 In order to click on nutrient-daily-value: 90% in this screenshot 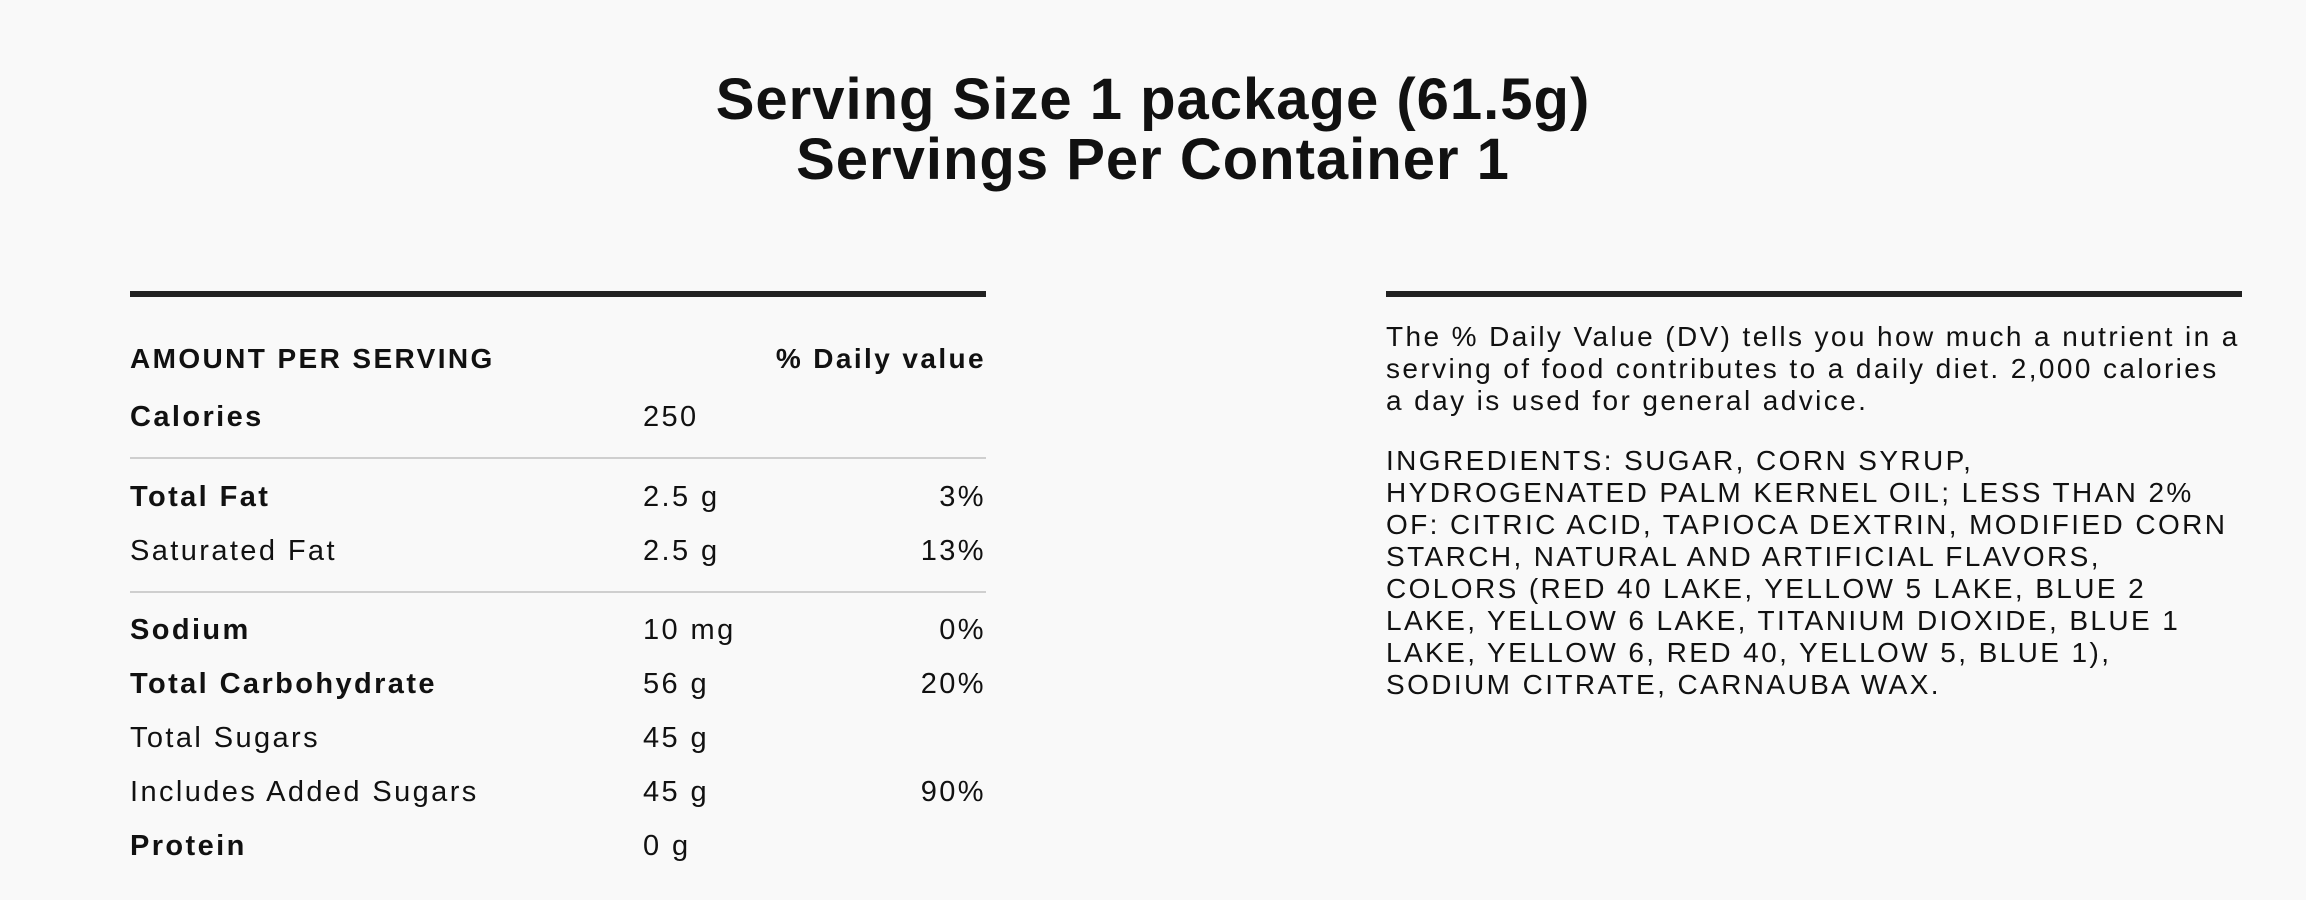, I will do `click(953, 792)`.